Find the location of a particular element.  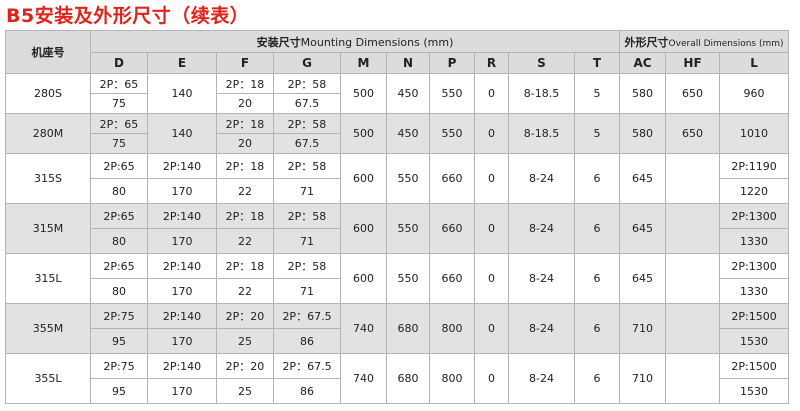

cell-g-2p: 2P：67.5 is located at coordinates (307, 316).